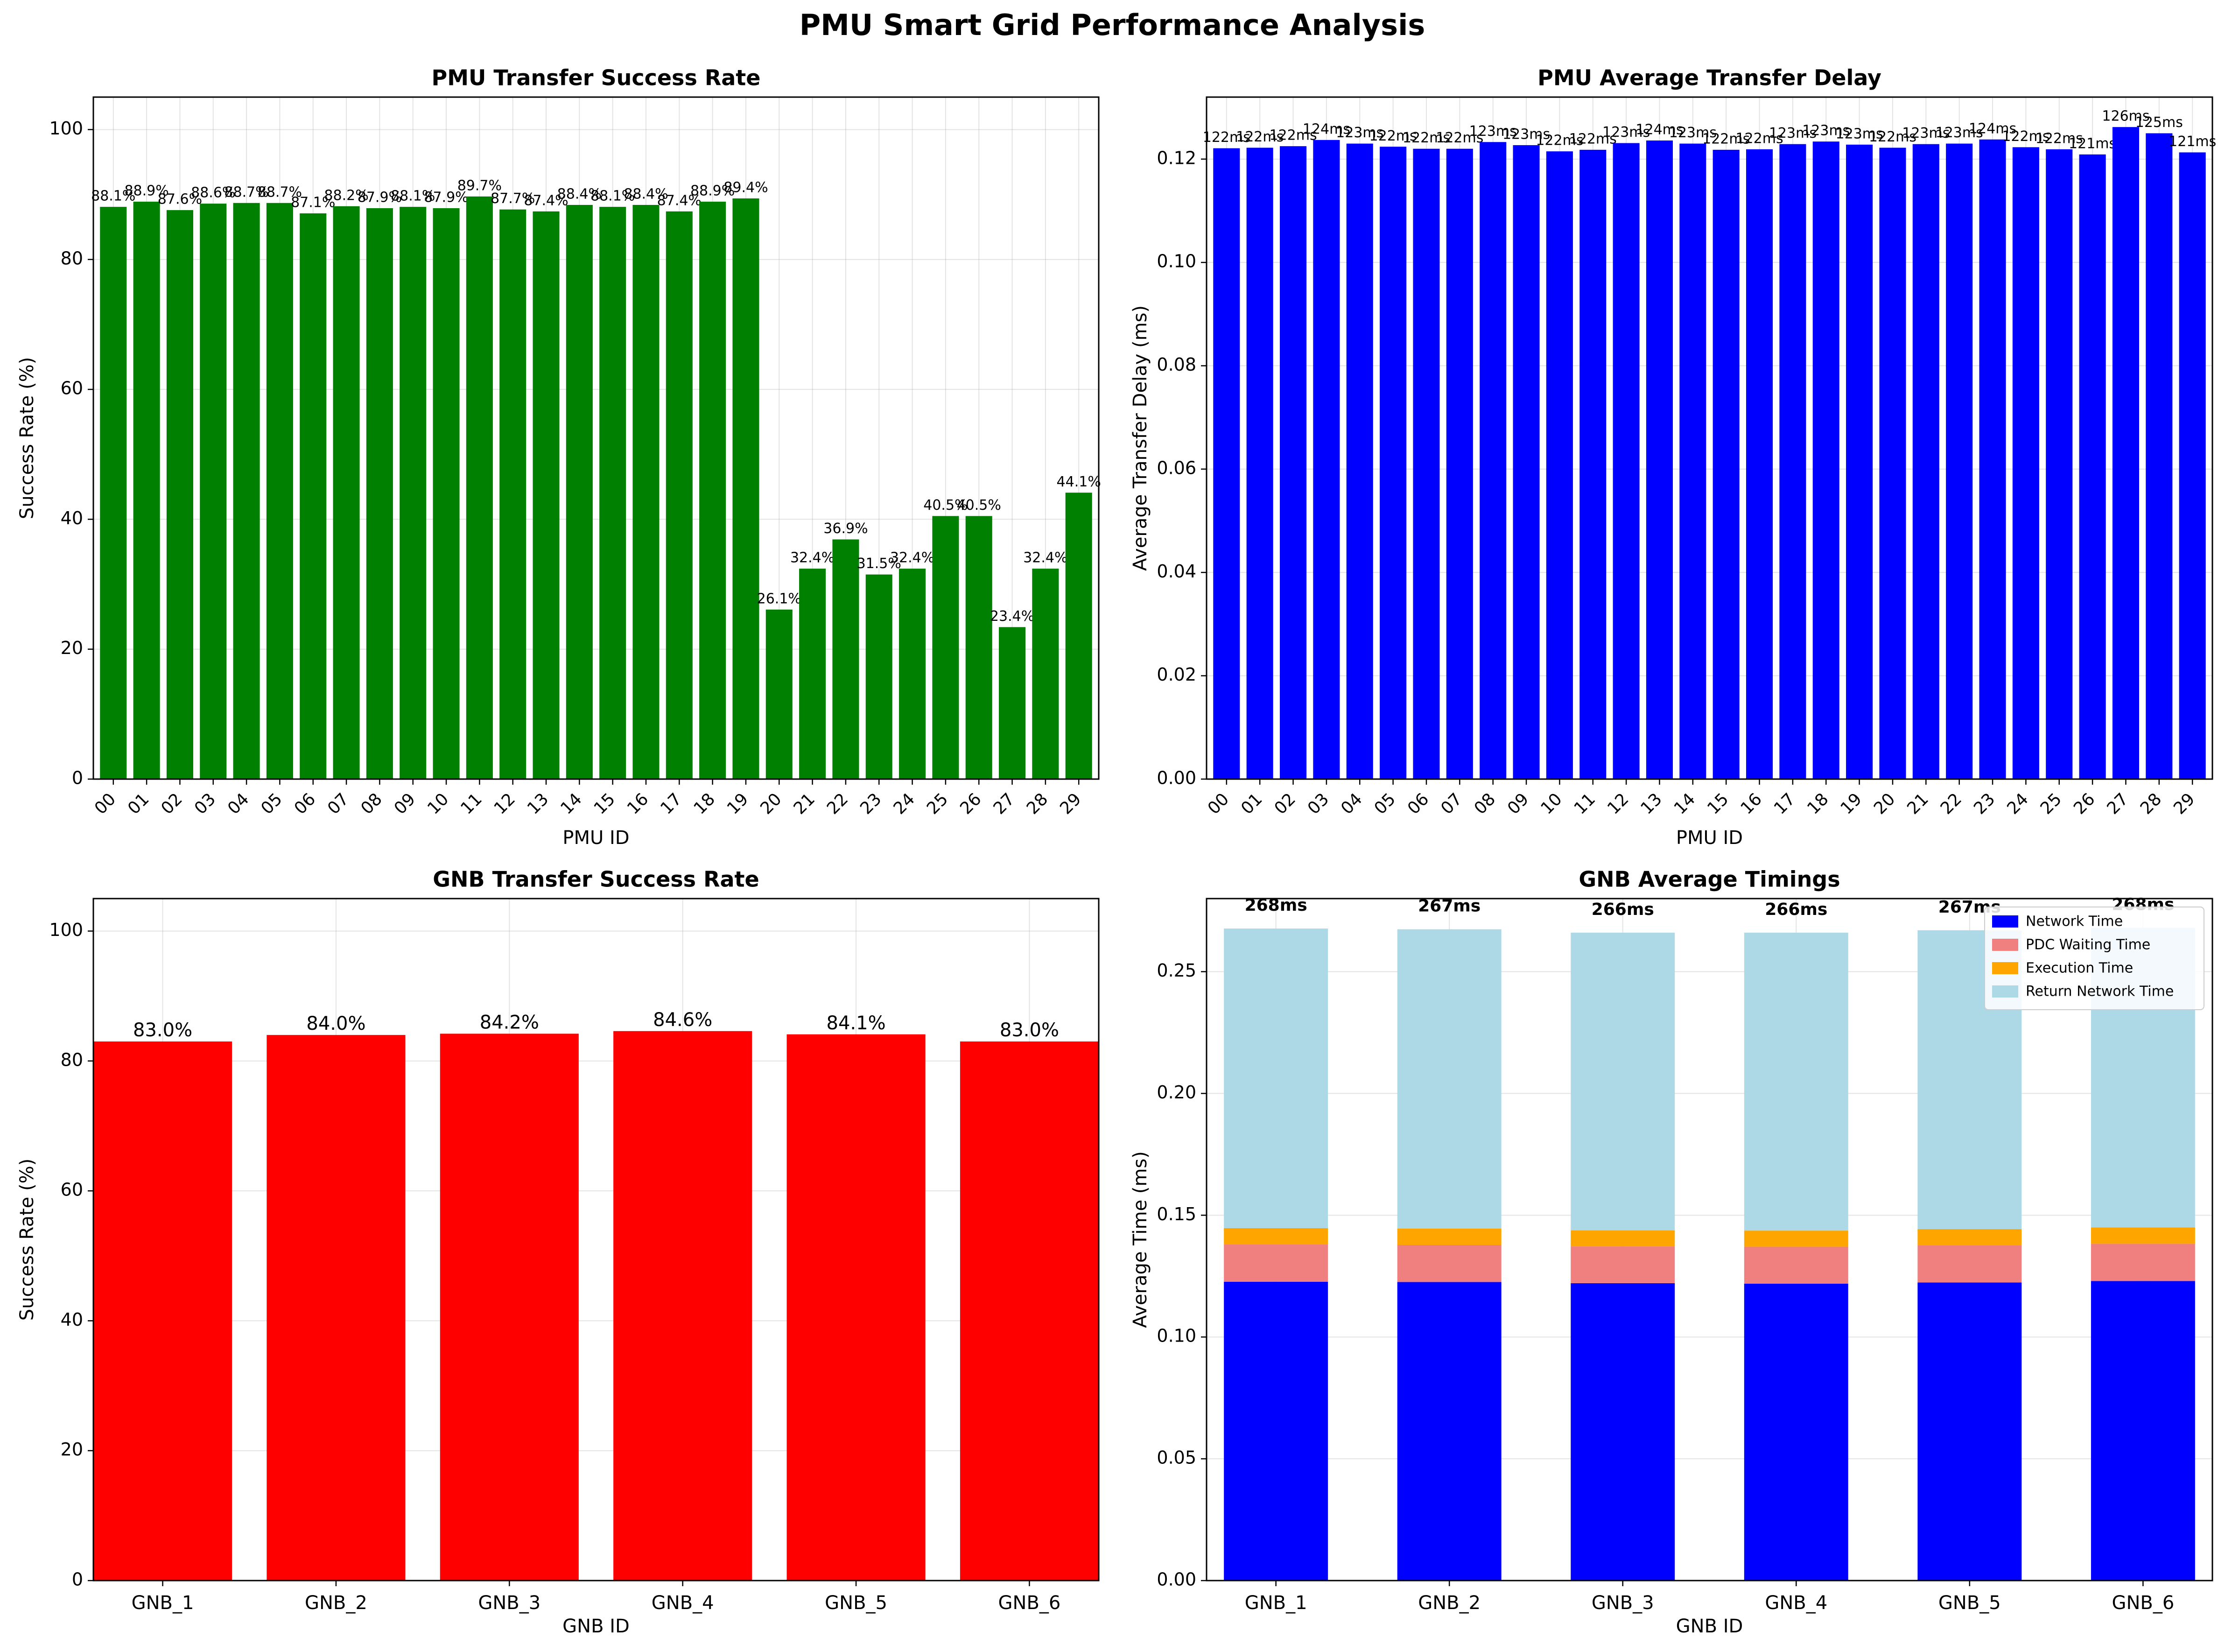 Image resolution: width=2225 pixels, height=1652 pixels. Describe the element at coordinates (305, 803) in the screenshot. I see `x-tick-label: 06` at that location.